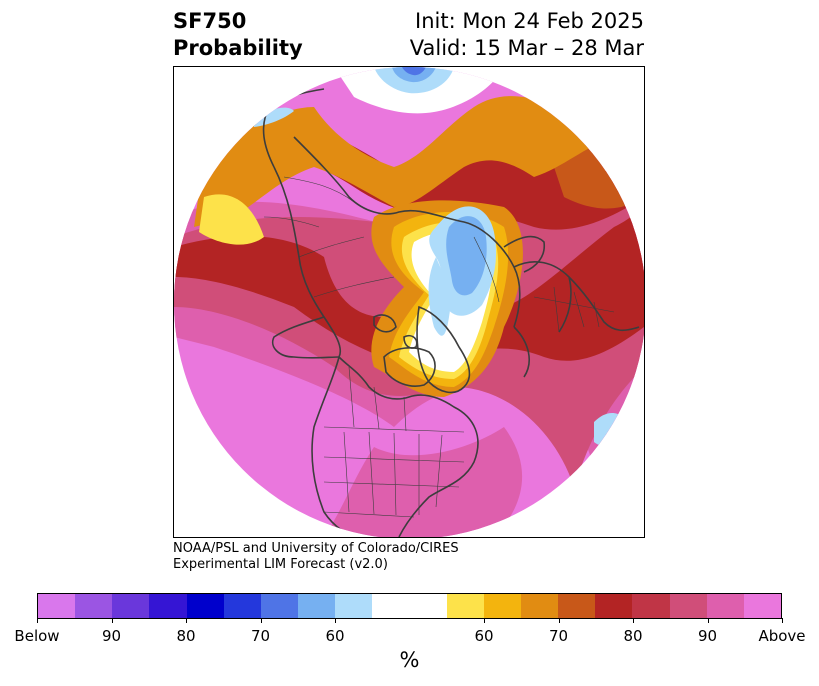  What do you see at coordinates (782, 636) in the screenshot?
I see `colorbar-tick-label: Above` at bounding box center [782, 636].